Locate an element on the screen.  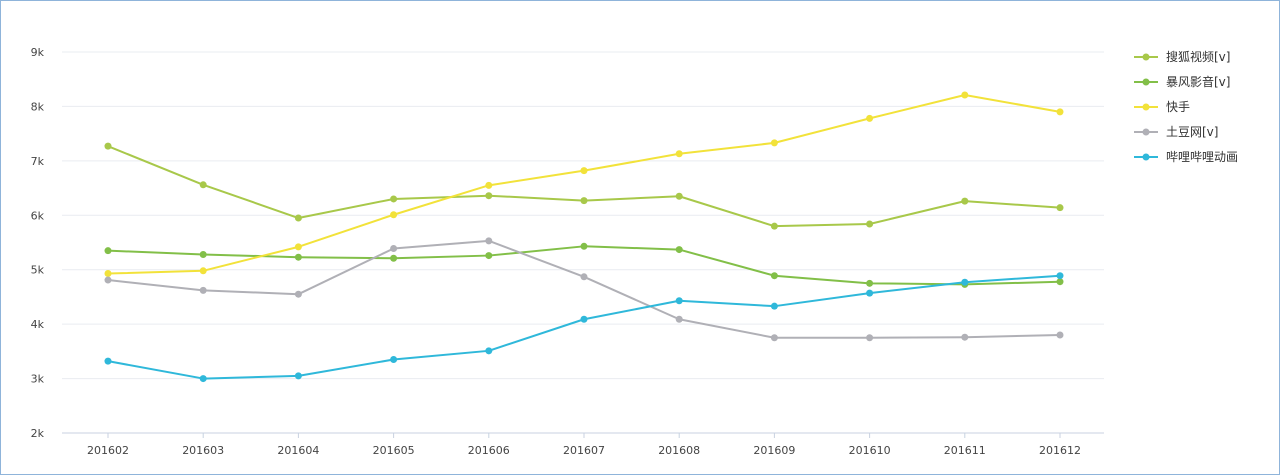
x-tick-label: 201612 is located at coordinates (1060, 450).